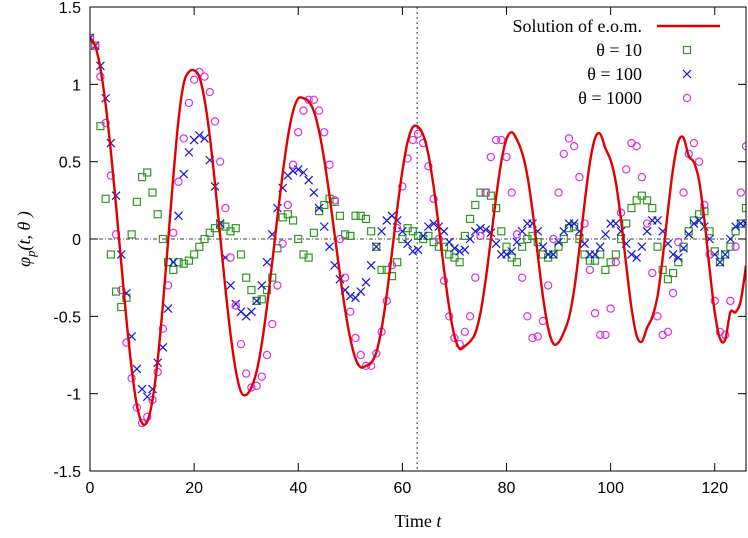 This screenshot has width=748, height=538. Describe the element at coordinates (194, 488) in the screenshot. I see `x-tick-label: 20` at that location.